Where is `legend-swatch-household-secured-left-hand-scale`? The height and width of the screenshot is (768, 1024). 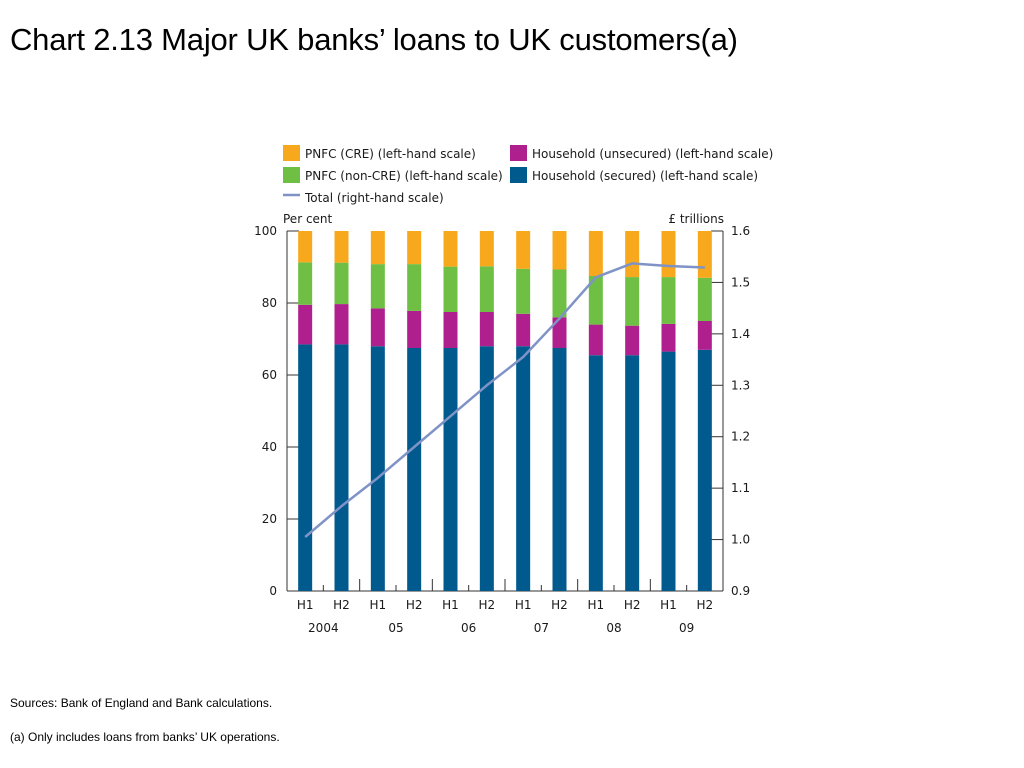
legend-swatch-household-secured-left-hand-scale is located at coordinates (518, 175).